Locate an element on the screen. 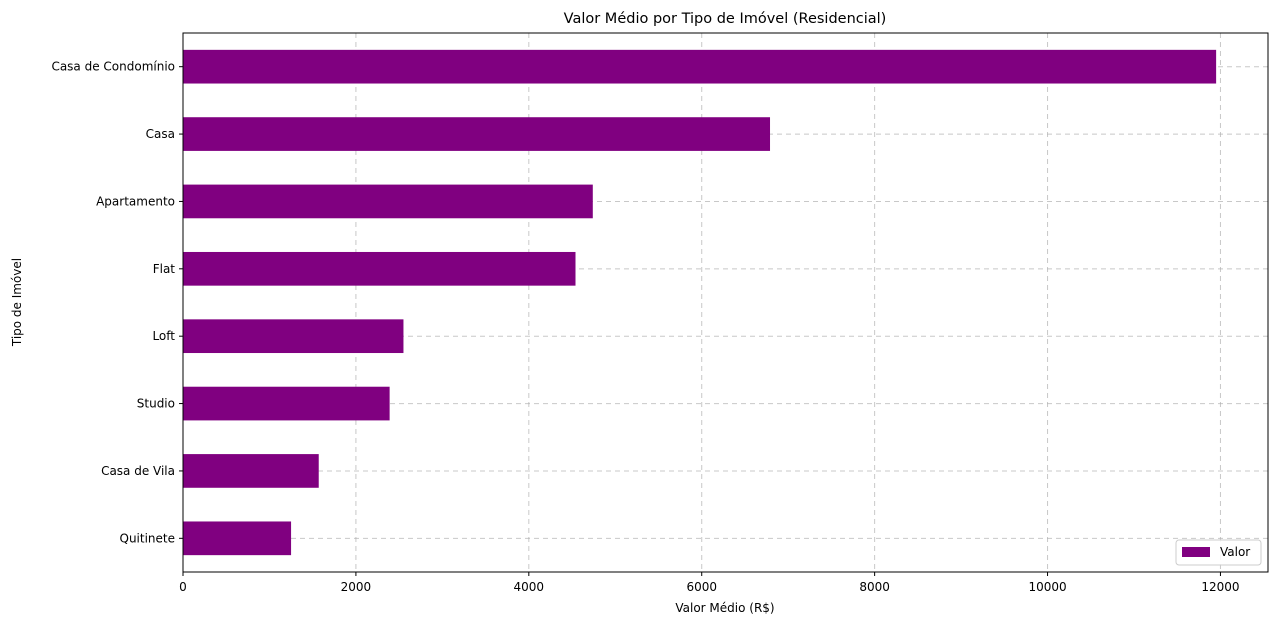 Image resolution: width=1277 pixels, height=625 pixels. x-tick-label: 10000 is located at coordinates (1047, 587).